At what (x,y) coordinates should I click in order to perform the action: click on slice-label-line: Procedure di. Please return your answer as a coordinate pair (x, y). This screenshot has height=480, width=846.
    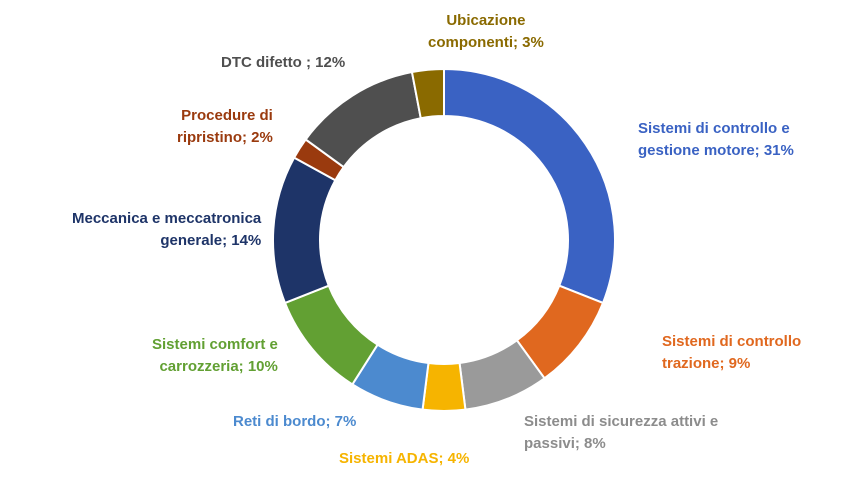
    Looking at the image, I should click on (227, 115).